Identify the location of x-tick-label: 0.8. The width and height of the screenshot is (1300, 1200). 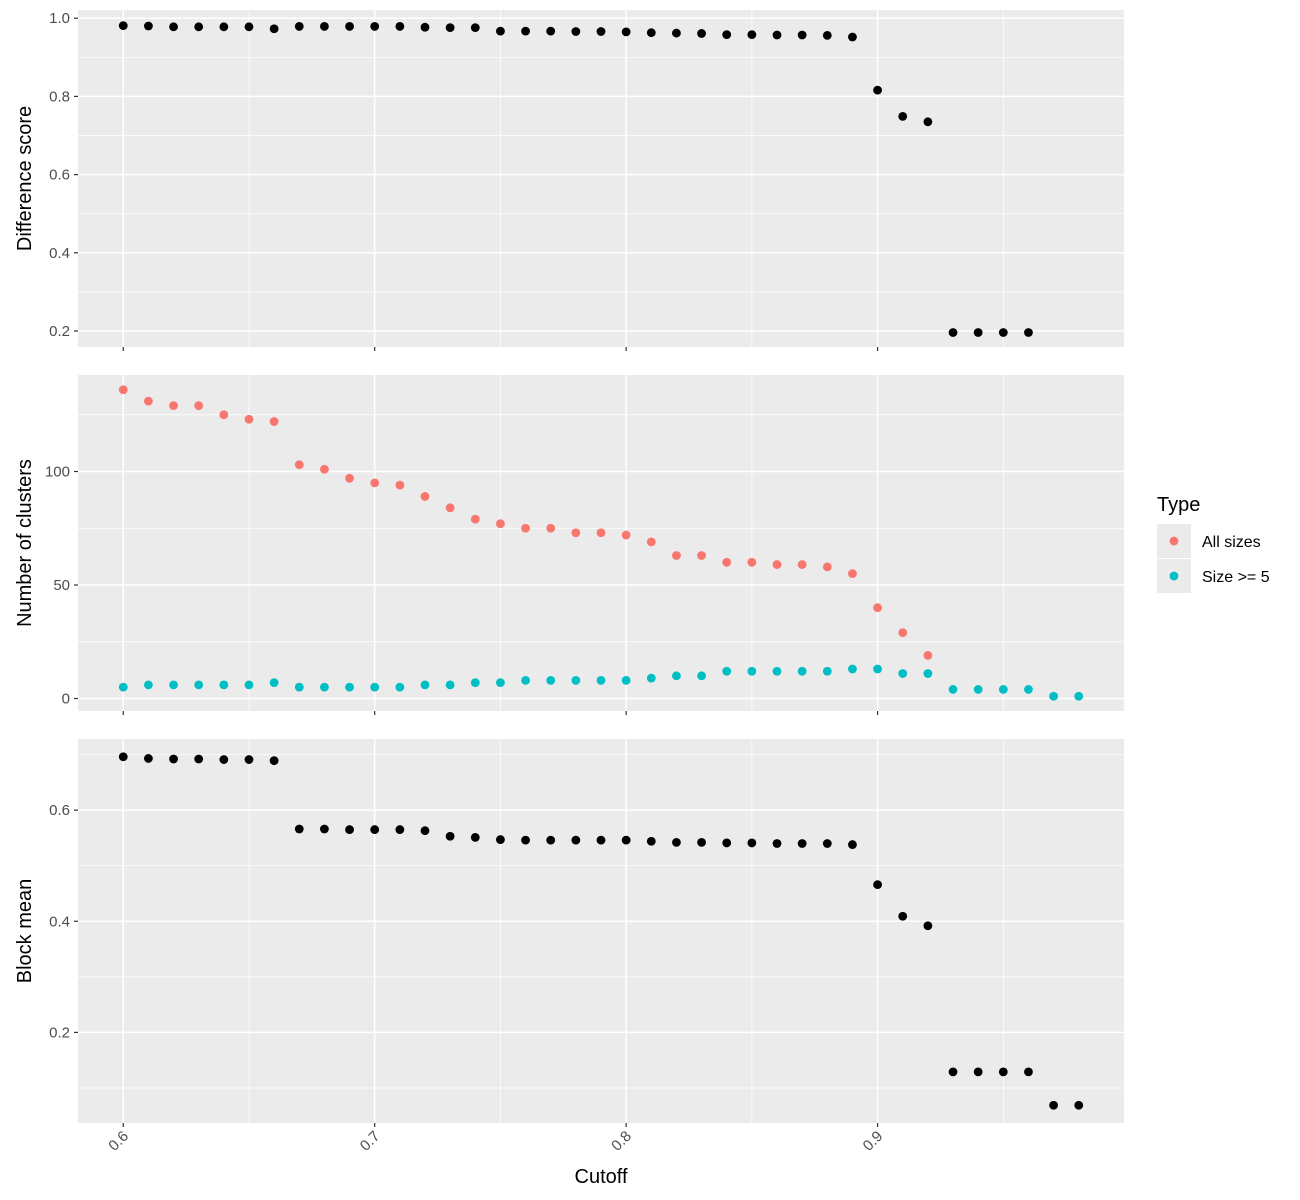
(621, 1141).